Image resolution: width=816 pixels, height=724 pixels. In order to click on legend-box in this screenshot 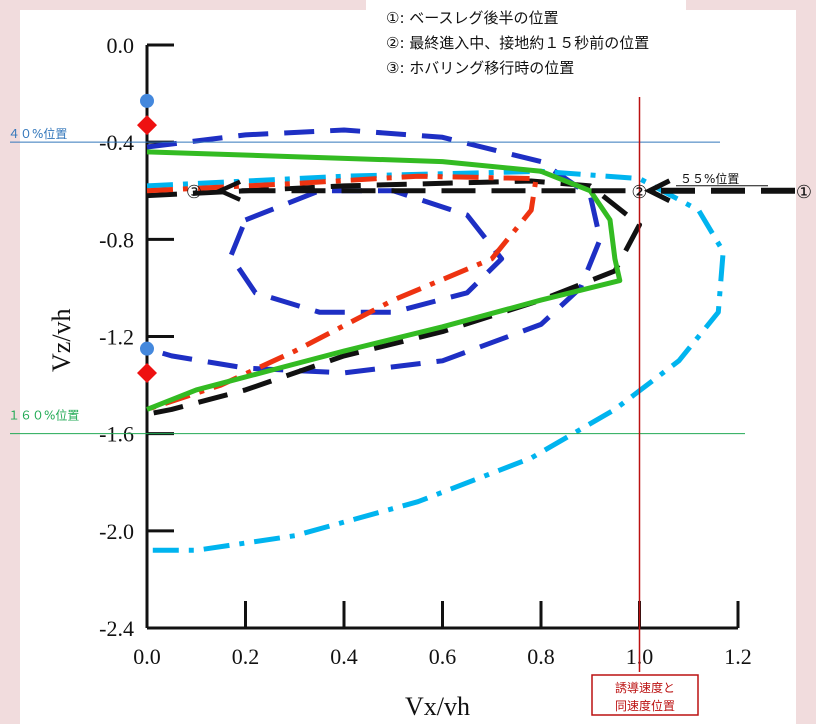, I will do `click(526, 6)`.